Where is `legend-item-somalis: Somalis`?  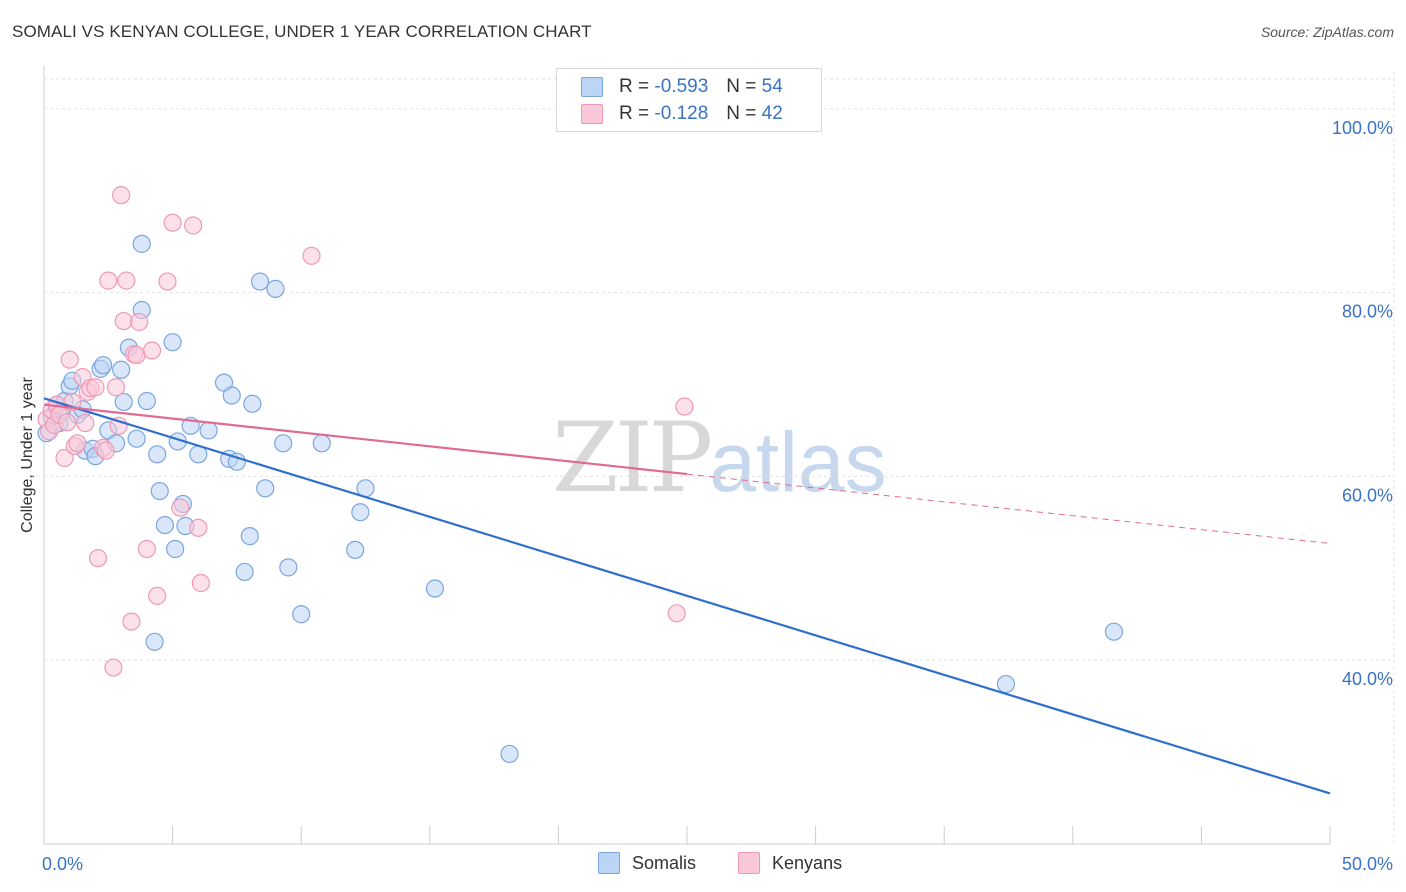
legend-item-somalis: Somalis is located at coordinates (647, 863).